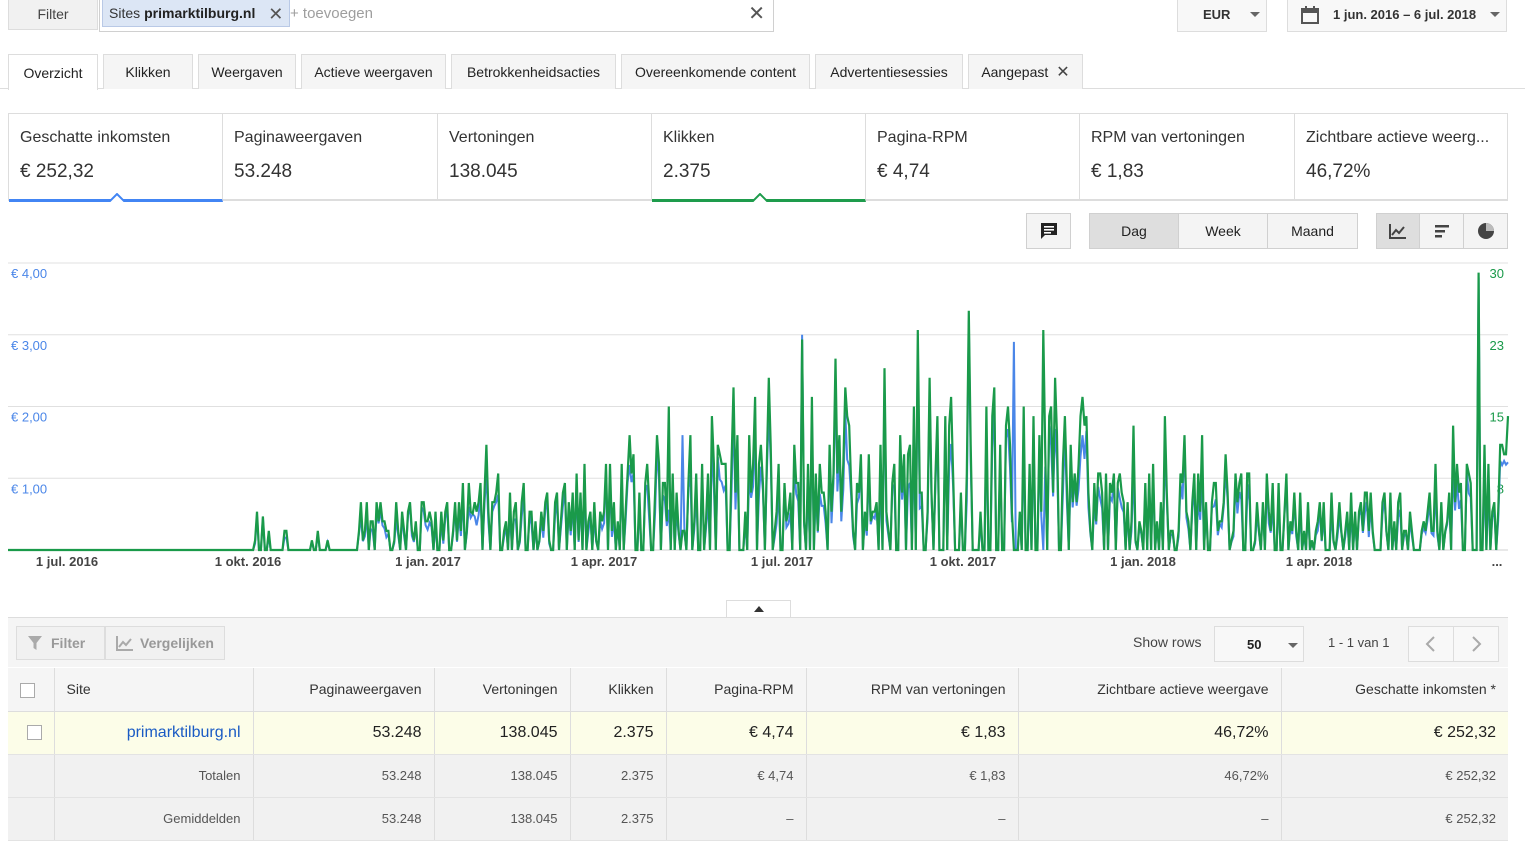 This screenshot has height=841, width=1525. Describe the element at coordinates (903, 171) in the screenshot. I see `metric-value: € 4,74` at that location.